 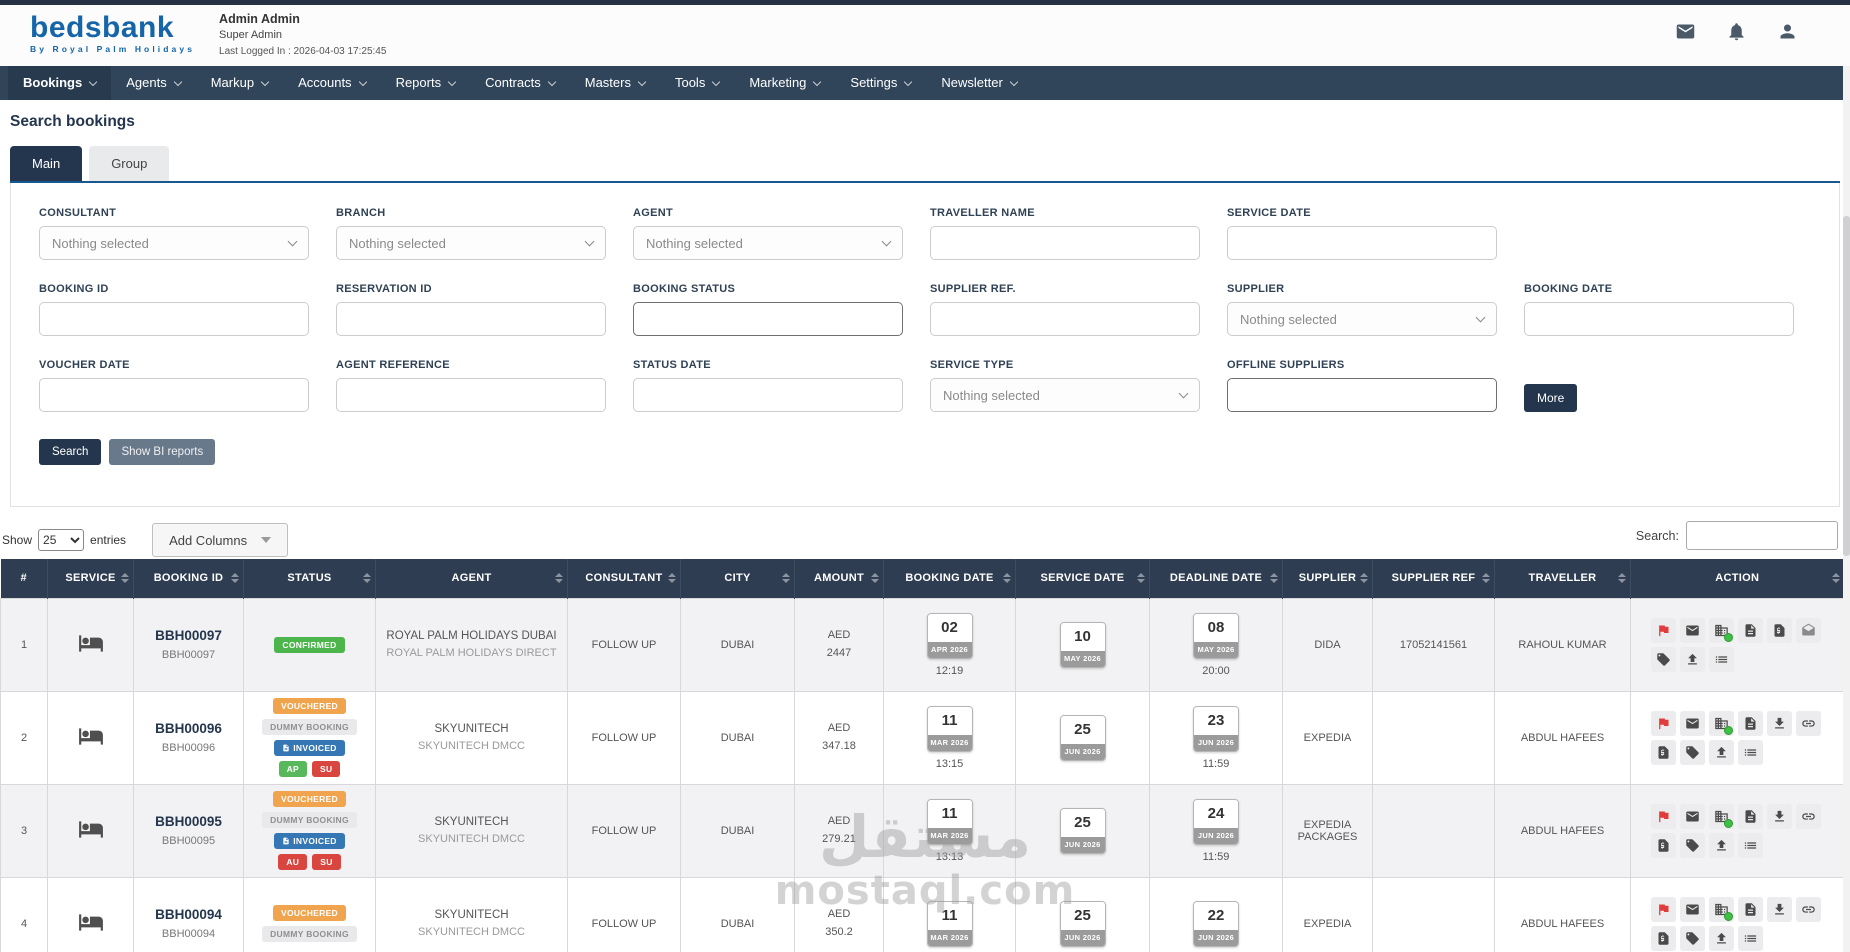 I want to click on column-header-status: STATUS, so click(x=309, y=578).